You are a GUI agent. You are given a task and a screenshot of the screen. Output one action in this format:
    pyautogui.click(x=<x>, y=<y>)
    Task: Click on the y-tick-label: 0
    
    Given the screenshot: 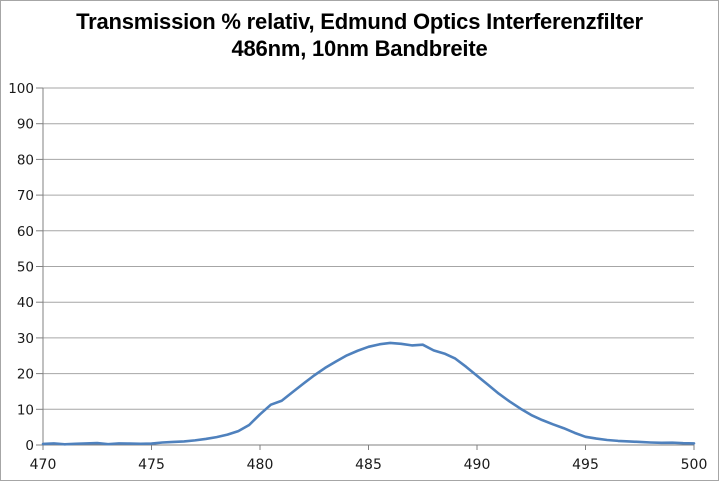 What is the action you would take?
    pyautogui.click(x=29, y=446)
    